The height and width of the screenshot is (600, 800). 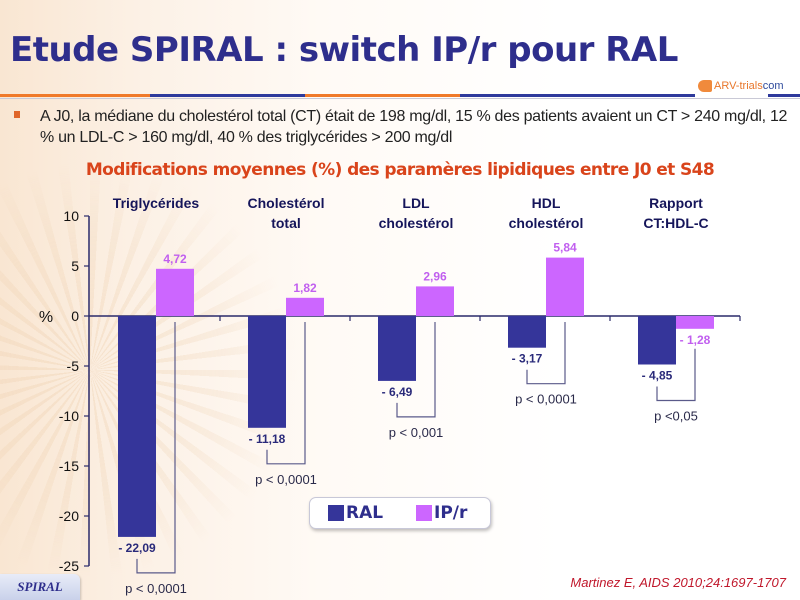 What do you see at coordinates (286, 223) in the screenshot?
I see `category-label: total` at bounding box center [286, 223].